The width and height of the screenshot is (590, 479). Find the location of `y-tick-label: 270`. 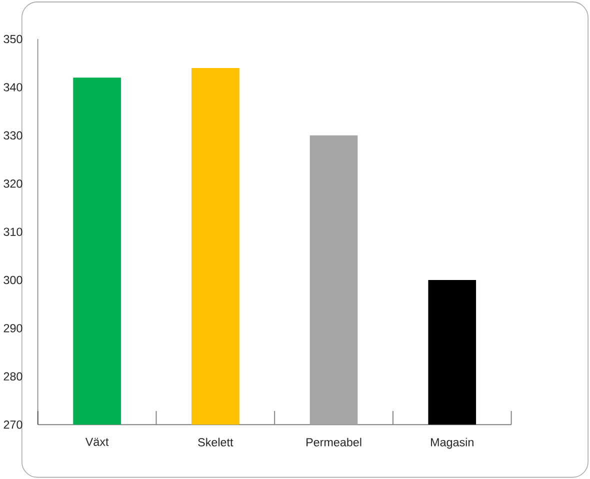

y-tick-label: 270 is located at coordinates (13, 424).